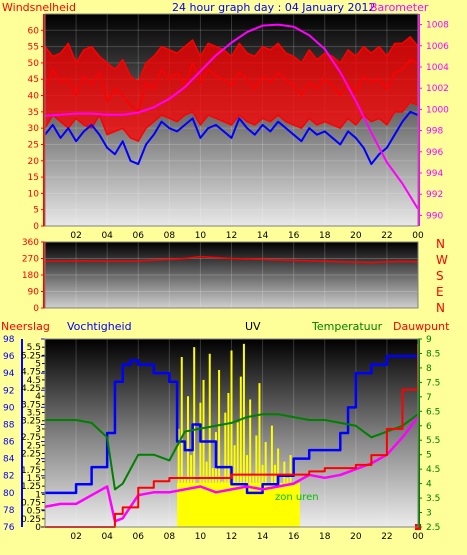 The width and height of the screenshot is (467, 555). What do you see at coordinates (31, 389) in the screenshot?
I see `uv-tick-label: 4.25` at bounding box center [31, 389].